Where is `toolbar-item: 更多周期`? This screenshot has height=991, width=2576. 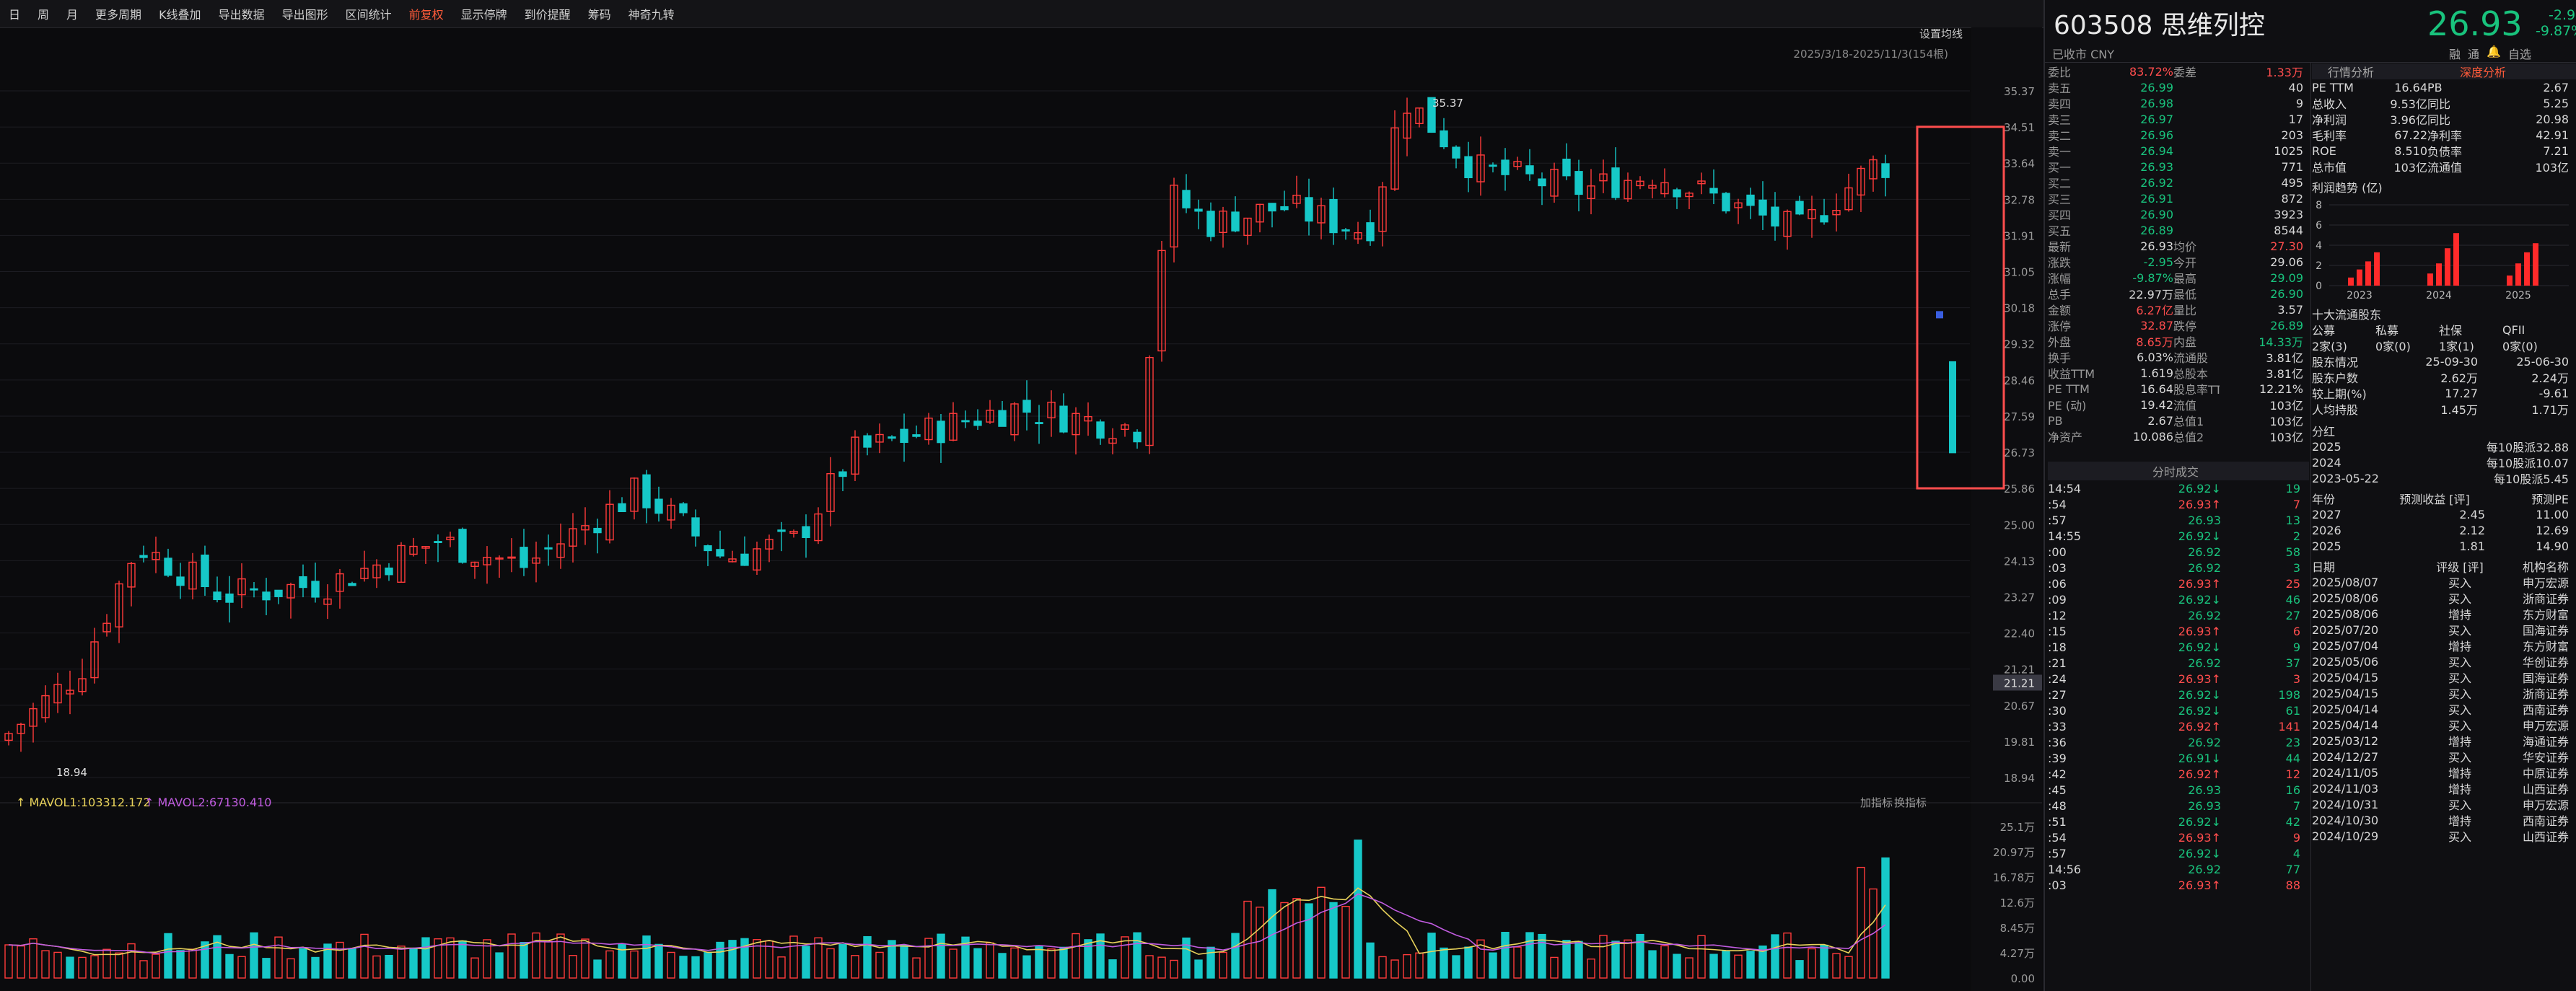 toolbar-item: 更多周期 is located at coordinates (118, 15).